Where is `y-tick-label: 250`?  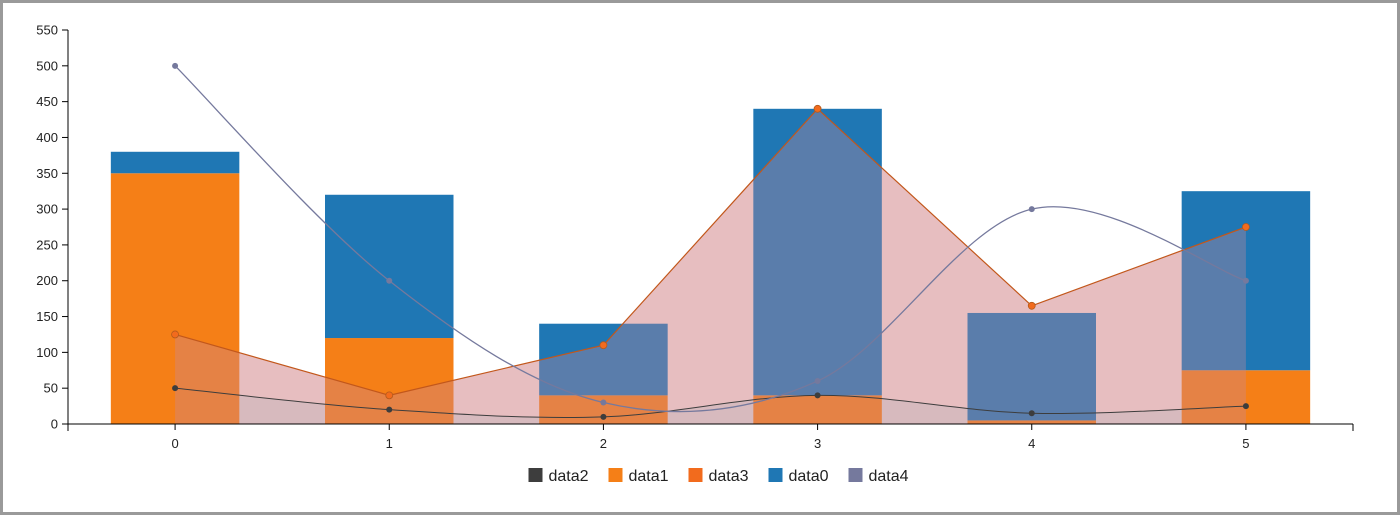
y-tick-label: 250 is located at coordinates (47, 244).